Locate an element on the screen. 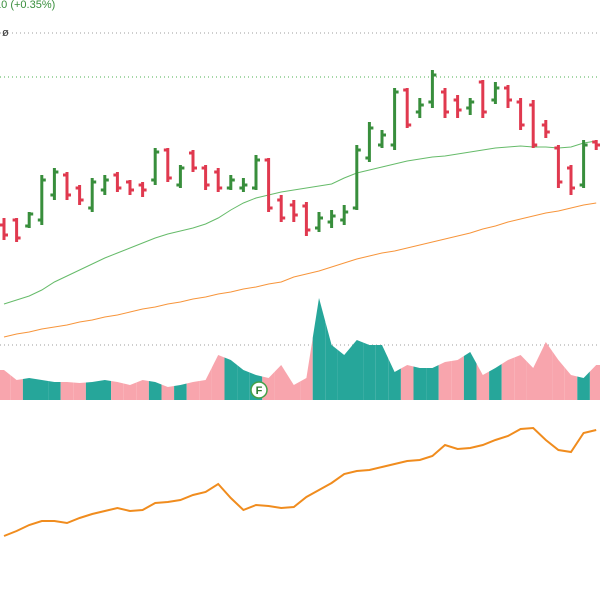 This screenshot has height=600, width=600. price-change: .10 (+0.35%) is located at coordinates (27, 5).